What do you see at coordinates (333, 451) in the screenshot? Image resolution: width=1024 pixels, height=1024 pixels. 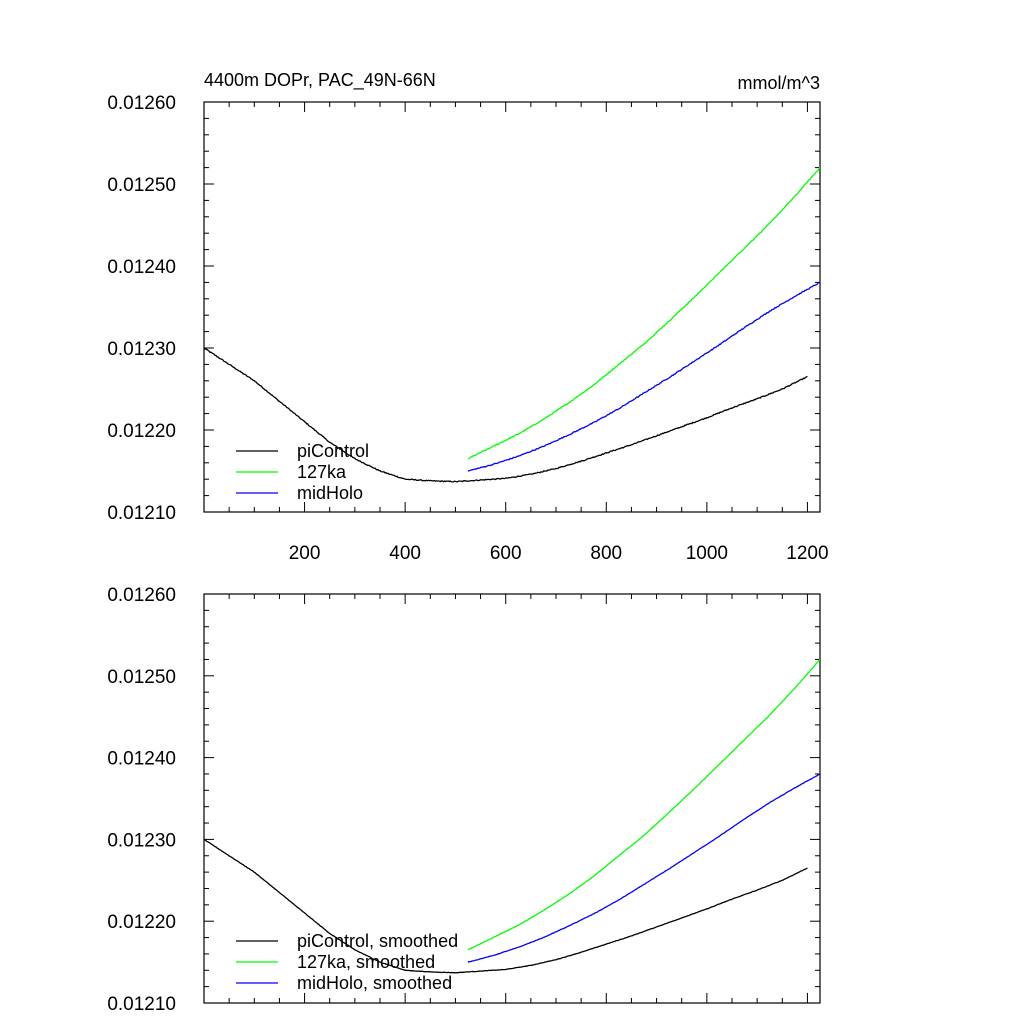 I see `legend-label: piControl` at bounding box center [333, 451].